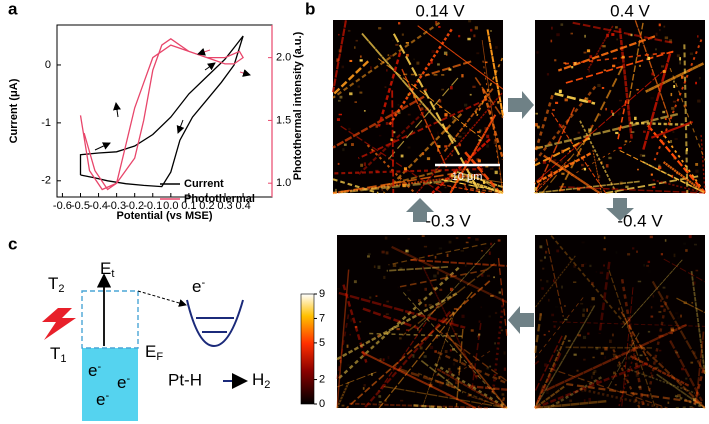 The image size is (709, 424). Describe the element at coordinates (12, 243) in the screenshot. I see `panel-label: c` at that location.